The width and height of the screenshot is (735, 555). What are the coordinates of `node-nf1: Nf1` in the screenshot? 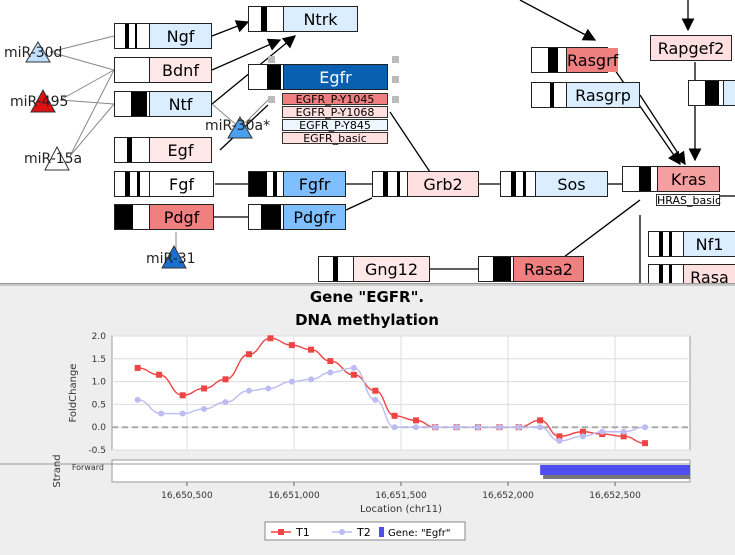 It's located at (691, 244).